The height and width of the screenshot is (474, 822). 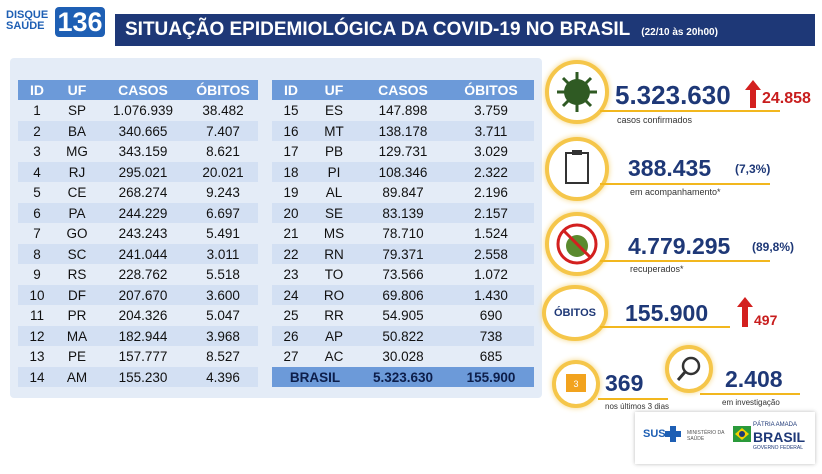 I want to click on cell: BA, so click(x=76, y=131).